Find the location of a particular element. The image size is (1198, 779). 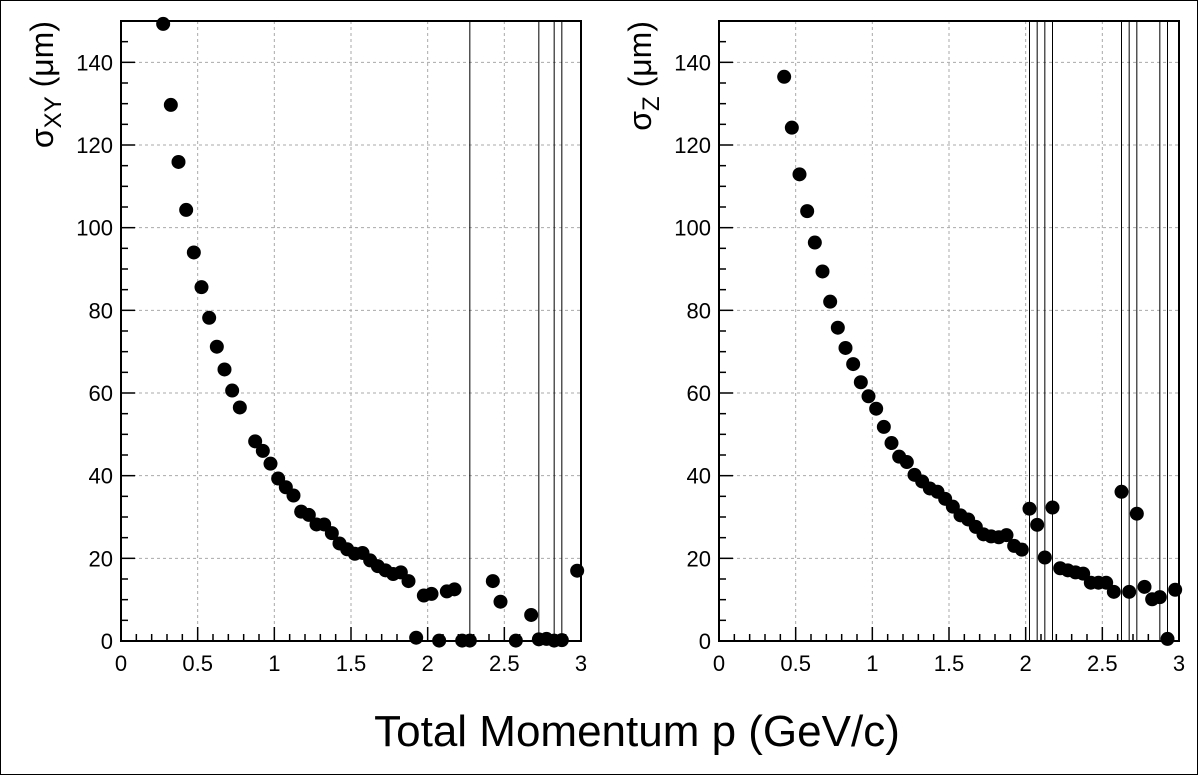

y-axis-label: σZ (μm) is located at coordinates (643, 76).